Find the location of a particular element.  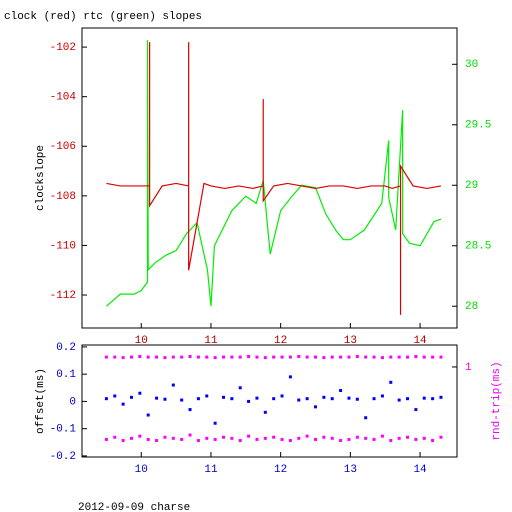

y2-tick-label: 30 is located at coordinates (471, 65).